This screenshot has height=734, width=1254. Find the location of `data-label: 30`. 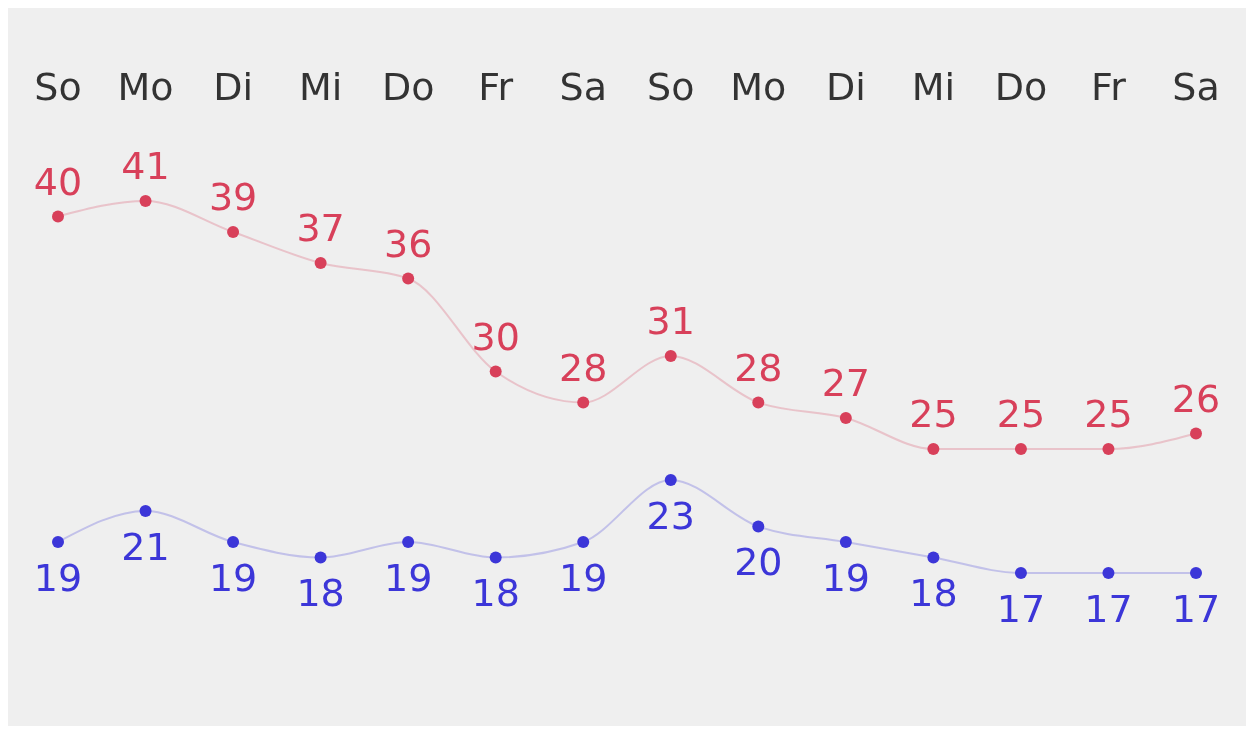

data-label: 30 is located at coordinates (495, 336).